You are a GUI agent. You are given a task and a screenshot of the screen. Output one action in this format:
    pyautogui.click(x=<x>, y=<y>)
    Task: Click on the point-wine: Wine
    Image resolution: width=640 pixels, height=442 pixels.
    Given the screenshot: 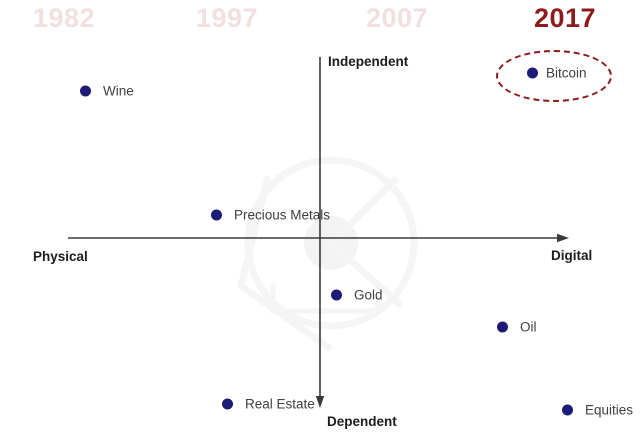 What is the action you would take?
    pyautogui.click(x=107, y=91)
    